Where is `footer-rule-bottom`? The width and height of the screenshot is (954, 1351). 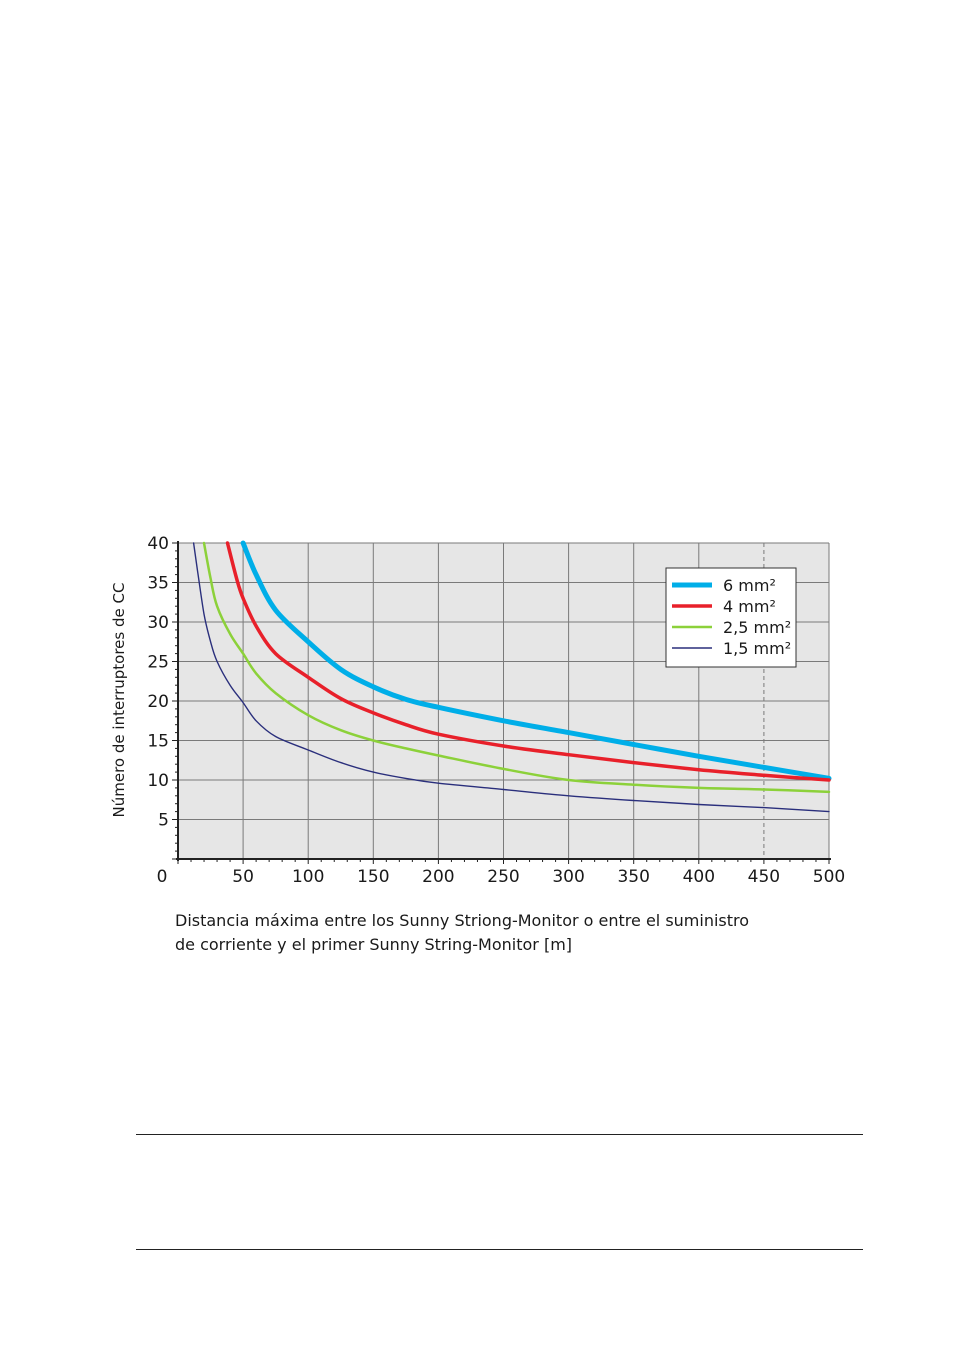
footer-rule-bottom is located at coordinates (499, 1249).